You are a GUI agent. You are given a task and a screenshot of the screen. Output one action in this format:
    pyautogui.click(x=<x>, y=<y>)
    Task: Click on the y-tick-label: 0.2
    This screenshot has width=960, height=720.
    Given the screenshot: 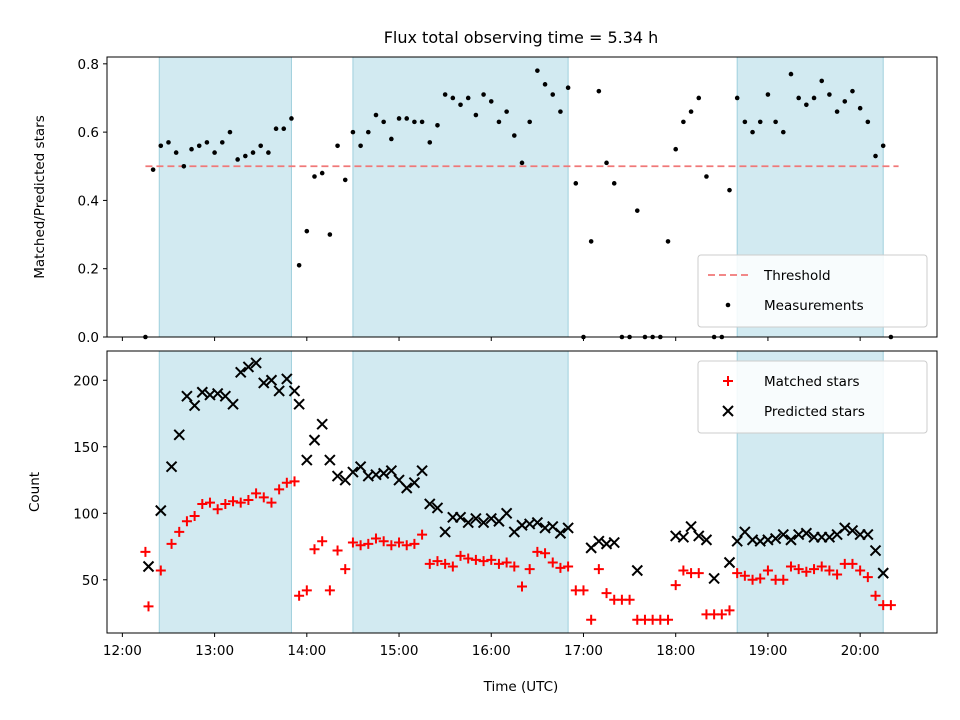 What is the action you would take?
    pyautogui.click(x=88, y=270)
    